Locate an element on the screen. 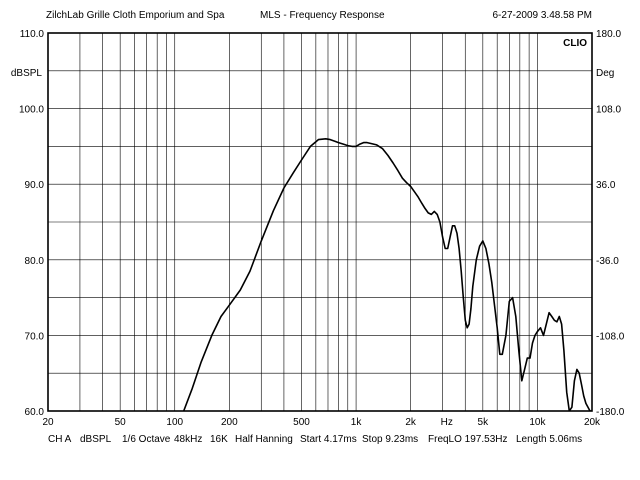 Image resolution: width=640 pixels, height=480 pixels. x-tick-label: 10k is located at coordinates (537, 422).